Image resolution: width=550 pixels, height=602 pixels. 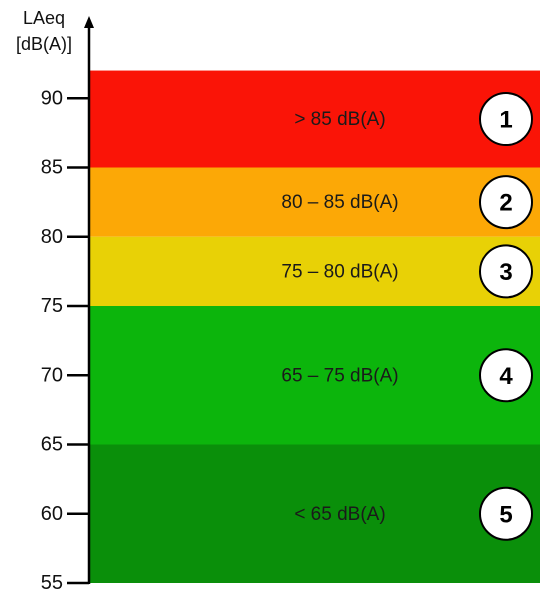 I want to click on band-2-number: 2, so click(x=505, y=203).